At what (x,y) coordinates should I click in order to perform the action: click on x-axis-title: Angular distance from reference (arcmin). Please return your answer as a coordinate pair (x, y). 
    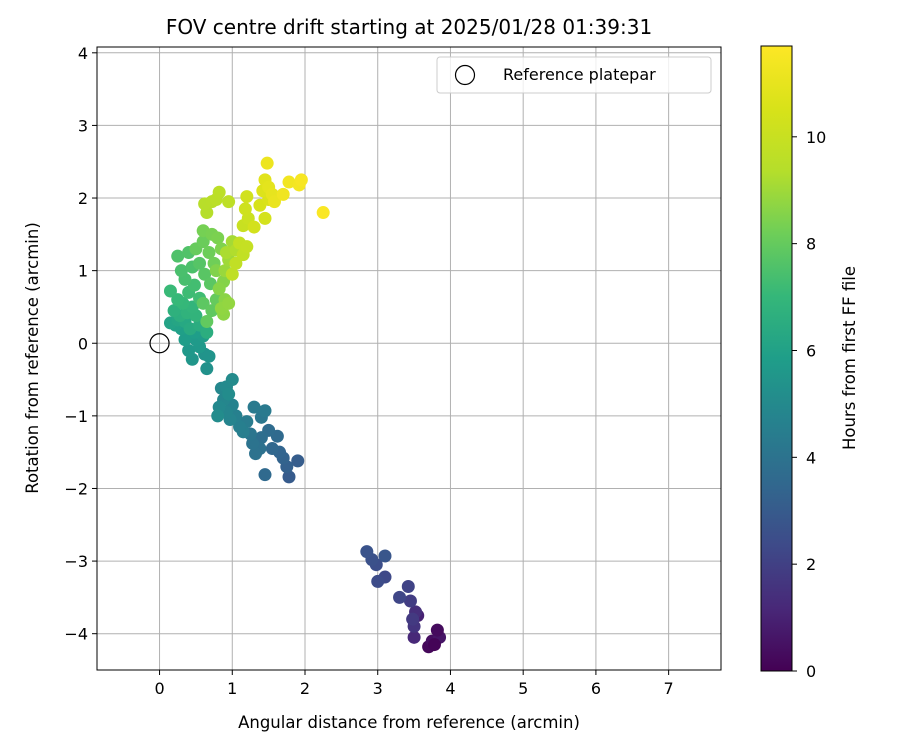
    Looking at the image, I should click on (409, 722).